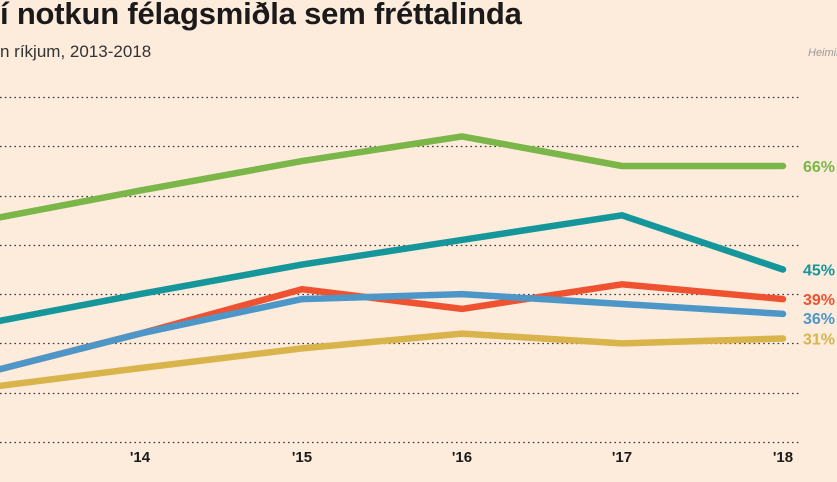  Describe the element at coordinates (783, 457) in the screenshot. I see `x-tick-label: '18` at that location.